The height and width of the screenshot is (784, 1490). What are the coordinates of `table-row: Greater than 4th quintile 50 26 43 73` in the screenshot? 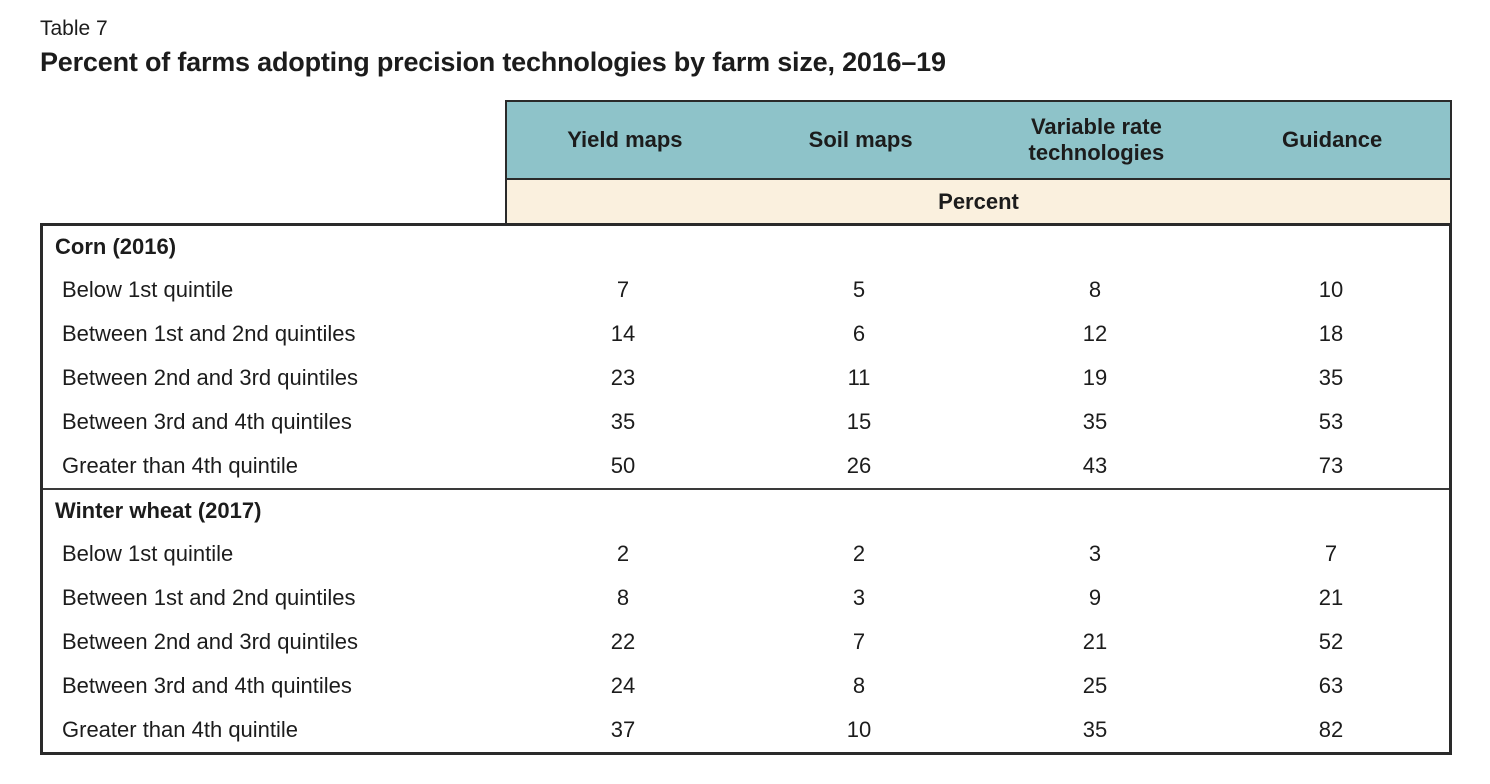 It's located at (746, 466).